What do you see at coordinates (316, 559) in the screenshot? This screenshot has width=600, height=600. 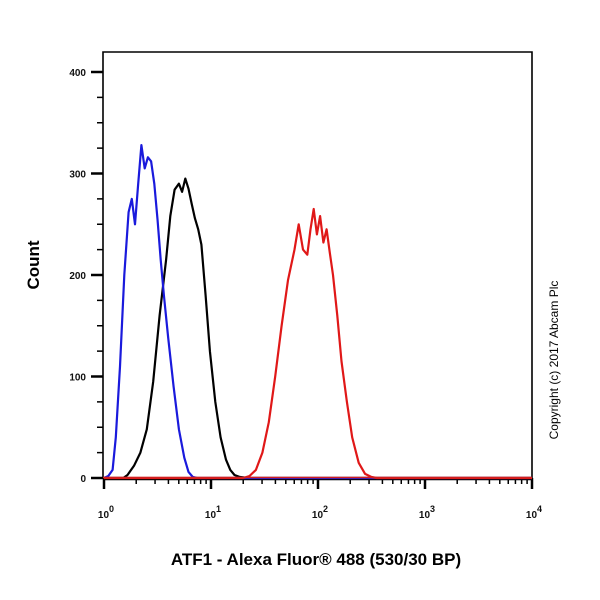 I see `x-axis-title: ATF1 - Alexa Fluor® 488 (530/30 BP)` at bounding box center [316, 559].